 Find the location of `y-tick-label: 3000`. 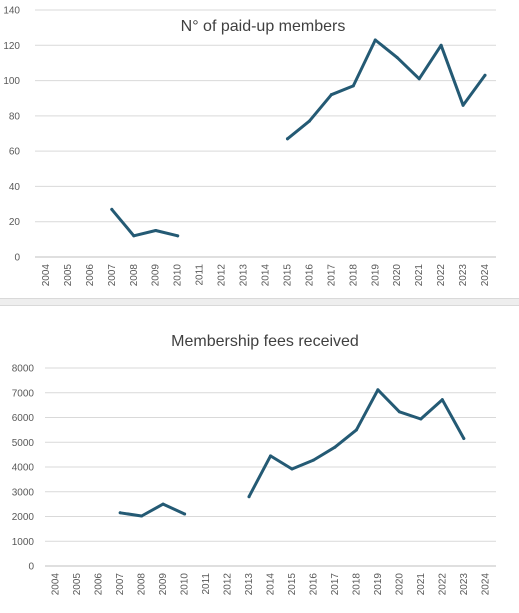

y-tick-label: 3000 is located at coordinates (23, 492).